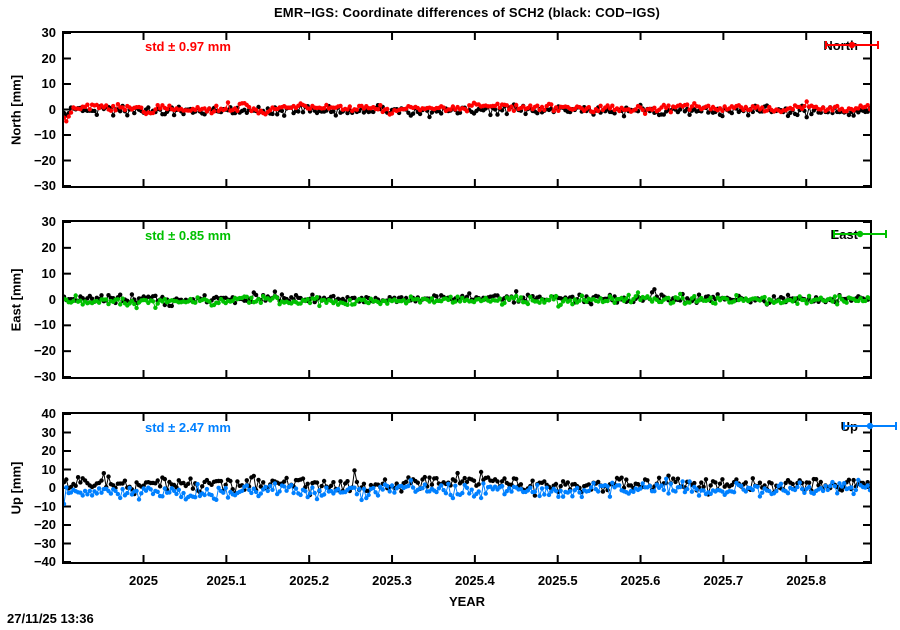 The image size is (900, 630). I want to click on north-legend-errorbar-icon, so click(852, 45).